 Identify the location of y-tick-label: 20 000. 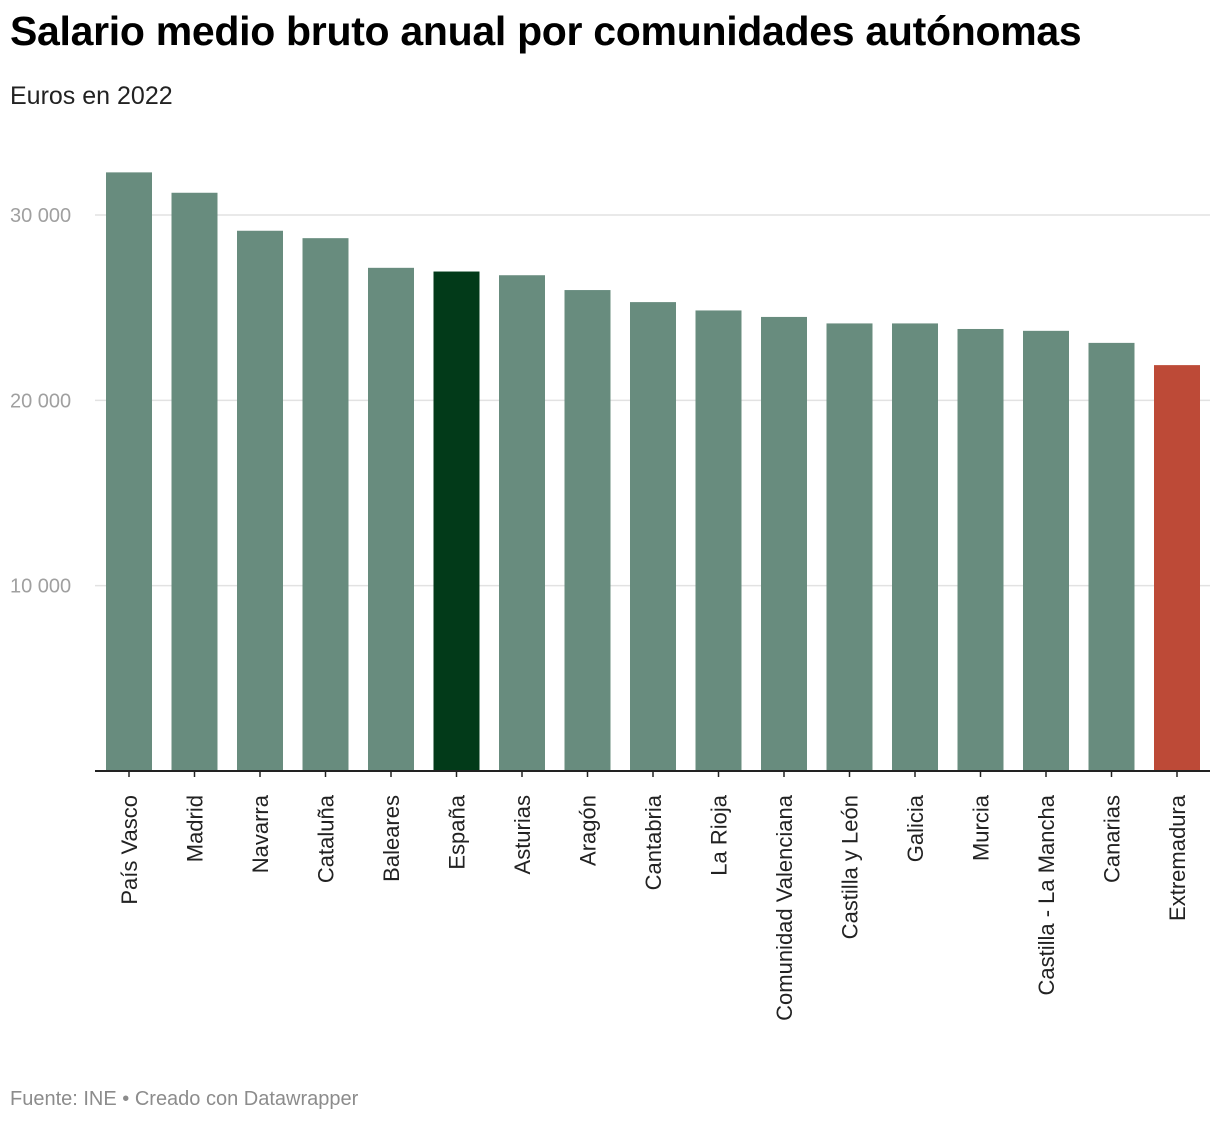
(40, 401).